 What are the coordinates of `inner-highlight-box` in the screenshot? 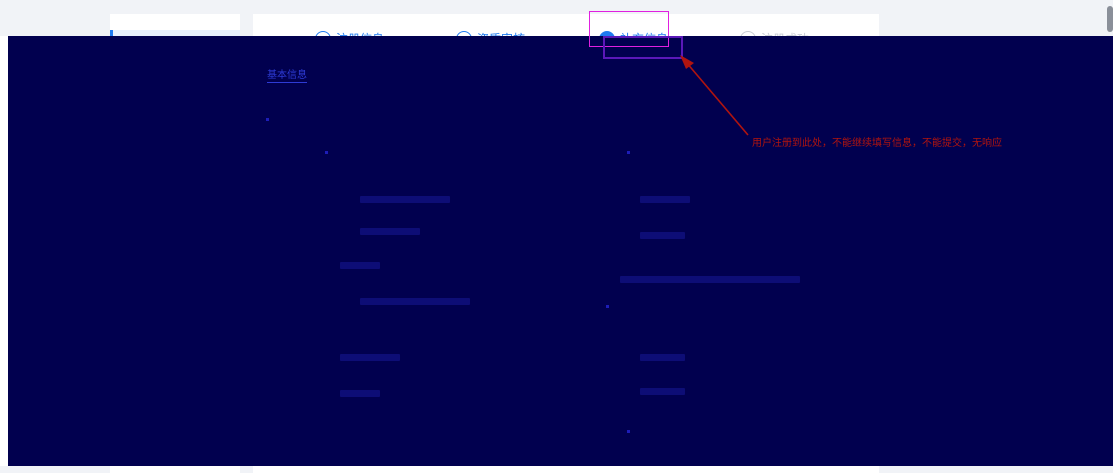 It's located at (643, 47).